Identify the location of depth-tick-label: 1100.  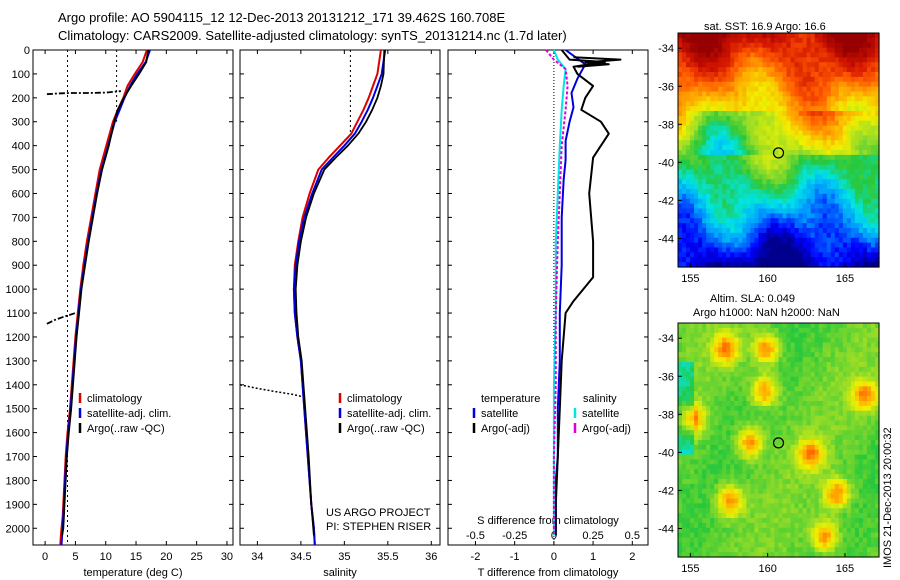
(18, 314).